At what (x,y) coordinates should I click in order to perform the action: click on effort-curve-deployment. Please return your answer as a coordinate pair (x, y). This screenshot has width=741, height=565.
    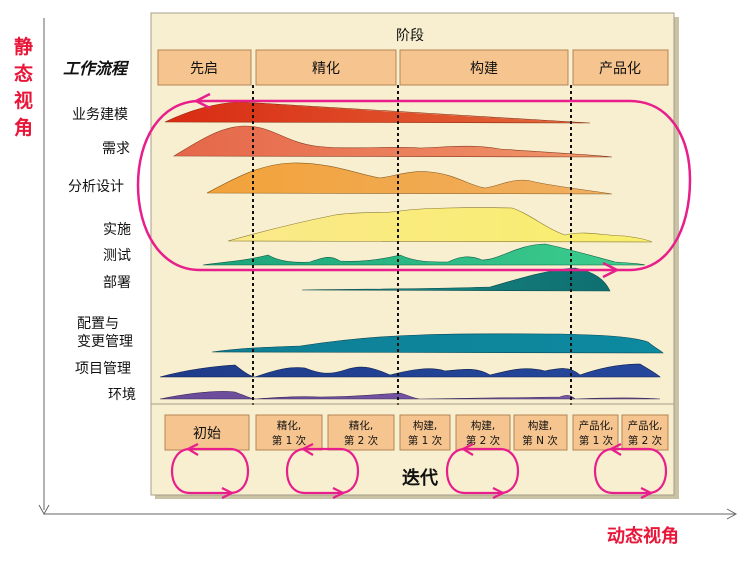
    Looking at the image, I should click on (456, 279).